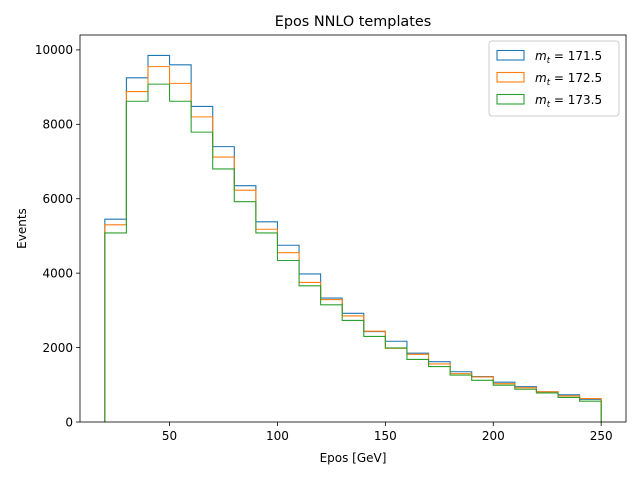 The image size is (640, 480). I want to click on y-tick-label: 2000, so click(57, 348).